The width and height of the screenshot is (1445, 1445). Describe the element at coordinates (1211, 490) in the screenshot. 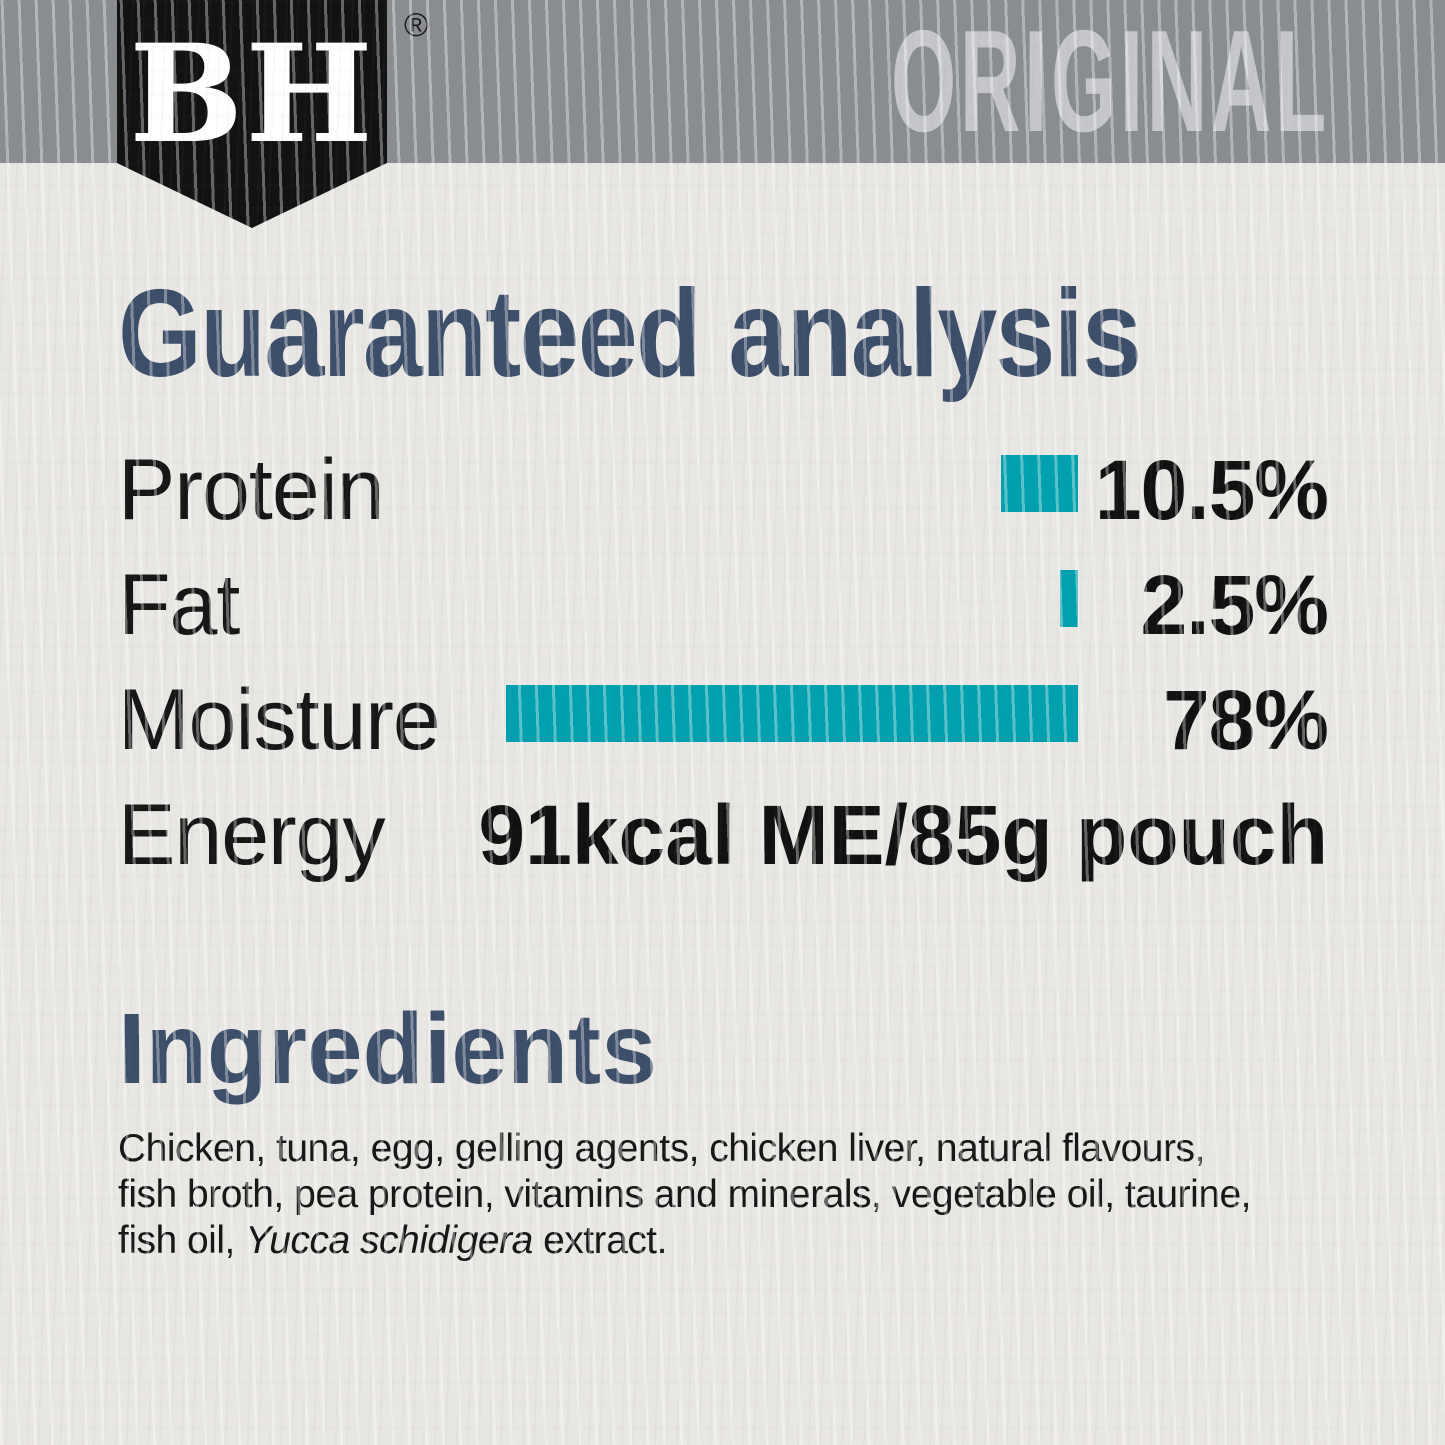

I see `protein-value: 10.5%` at that location.